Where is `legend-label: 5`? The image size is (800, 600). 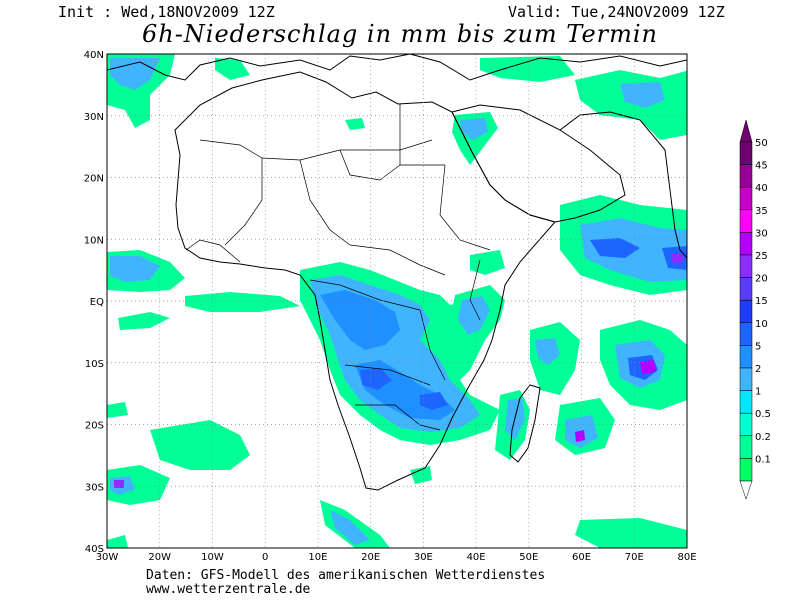
legend-label: 5 is located at coordinates (758, 346).